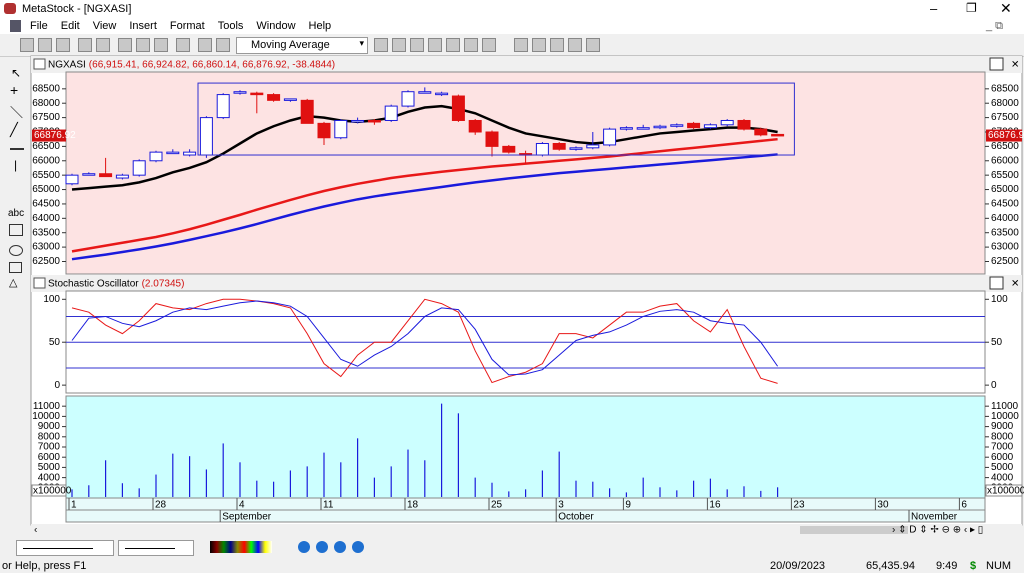 This screenshot has height=573, width=1024. I want to click on line-width-select, so click(156, 548).